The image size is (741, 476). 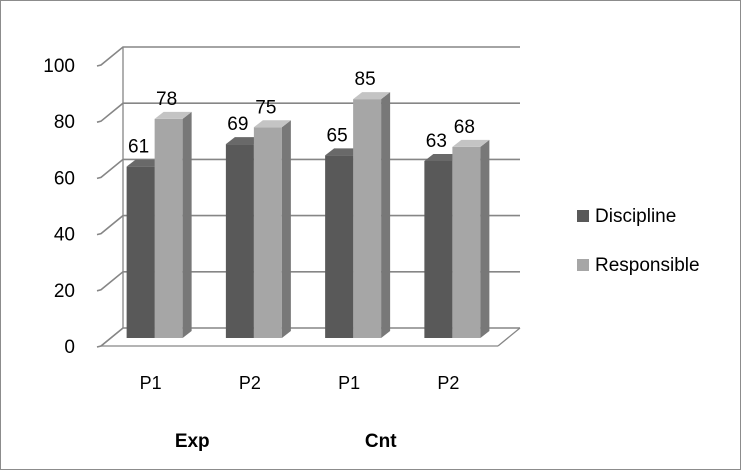 What do you see at coordinates (64, 235) in the screenshot?
I see `y-tick-label: 40` at bounding box center [64, 235].